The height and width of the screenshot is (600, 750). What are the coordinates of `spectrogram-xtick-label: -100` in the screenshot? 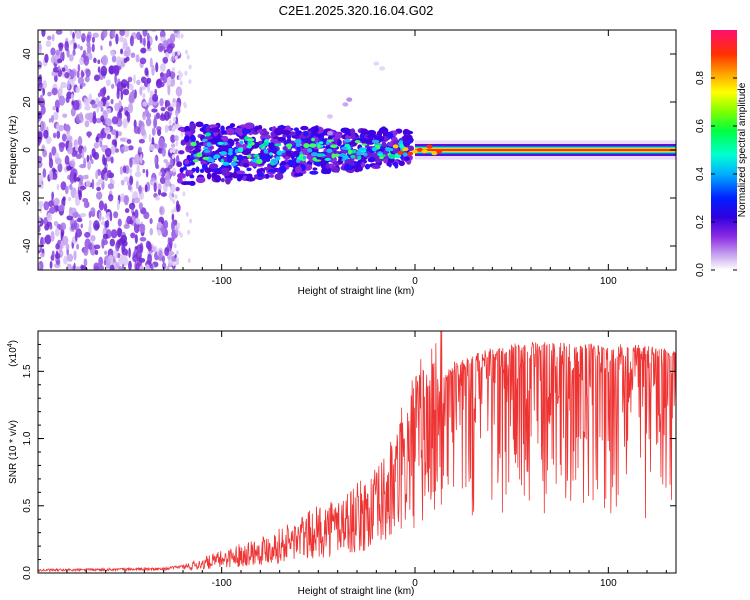 It's located at (222, 281).